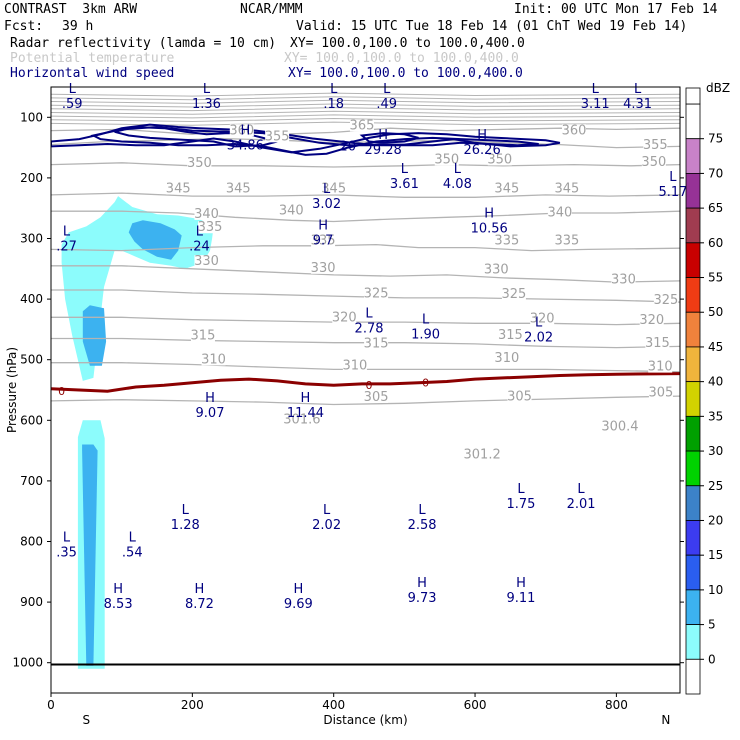 The width and height of the screenshot is (740, 740). I want to click on extremum-value: 1.36, so click(206, 104).